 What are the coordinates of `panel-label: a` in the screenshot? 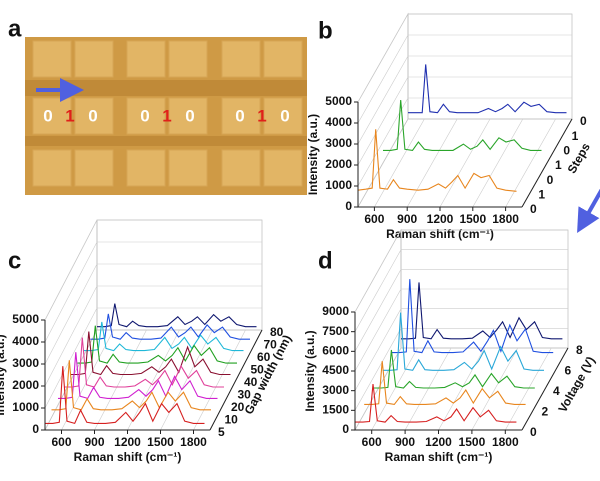 It's located at (15, 28).